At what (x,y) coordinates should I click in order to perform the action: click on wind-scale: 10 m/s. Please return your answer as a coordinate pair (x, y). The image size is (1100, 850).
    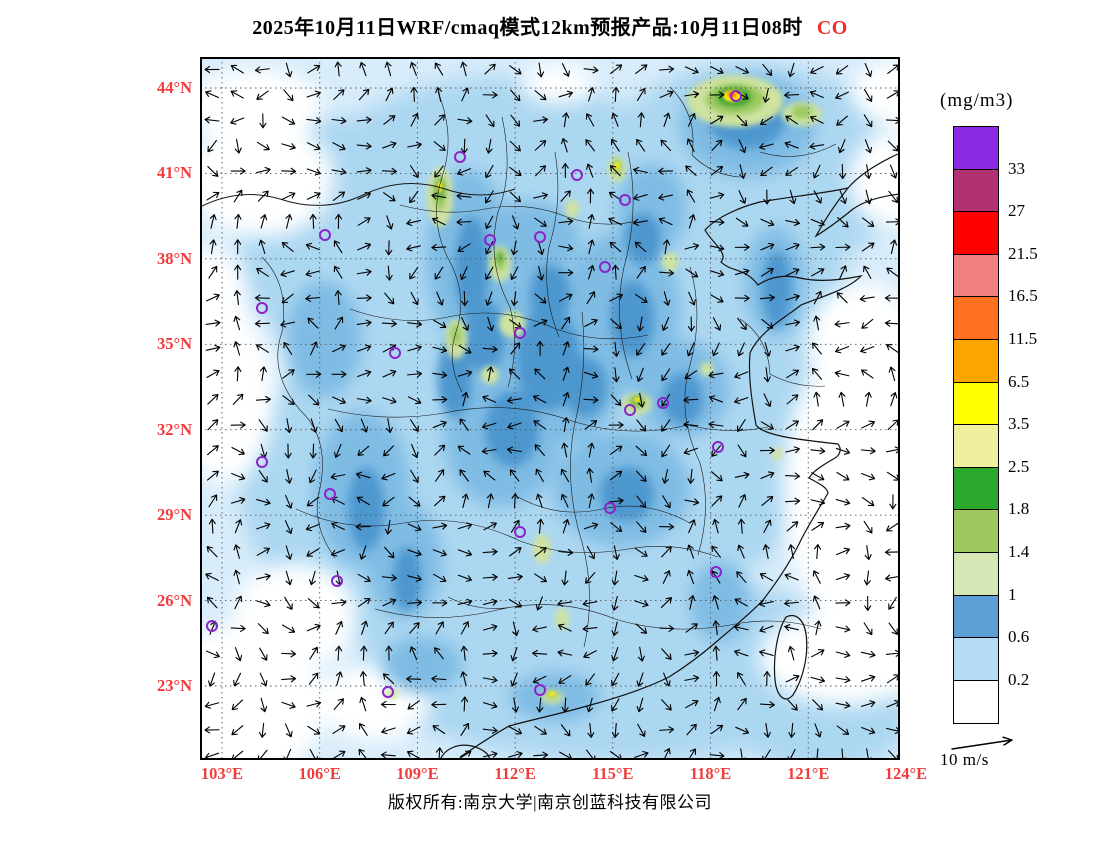
    Looking at the image, I should click on (993, 752).